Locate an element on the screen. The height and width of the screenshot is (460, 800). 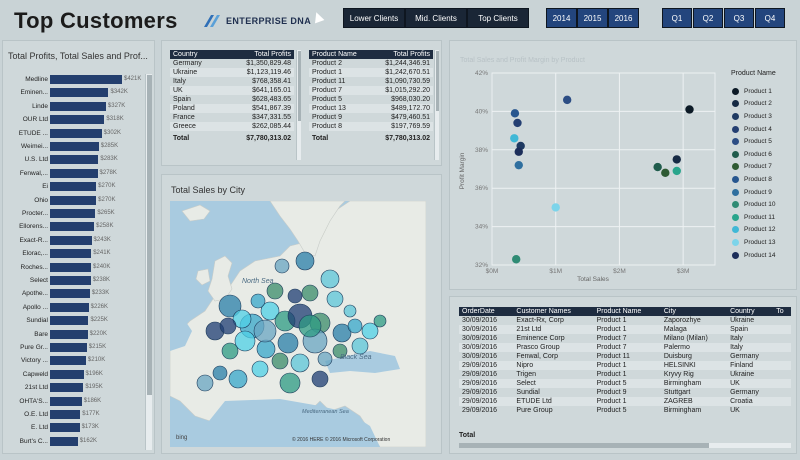
legend-item: Product 5 is located at coordinates (764, 141).